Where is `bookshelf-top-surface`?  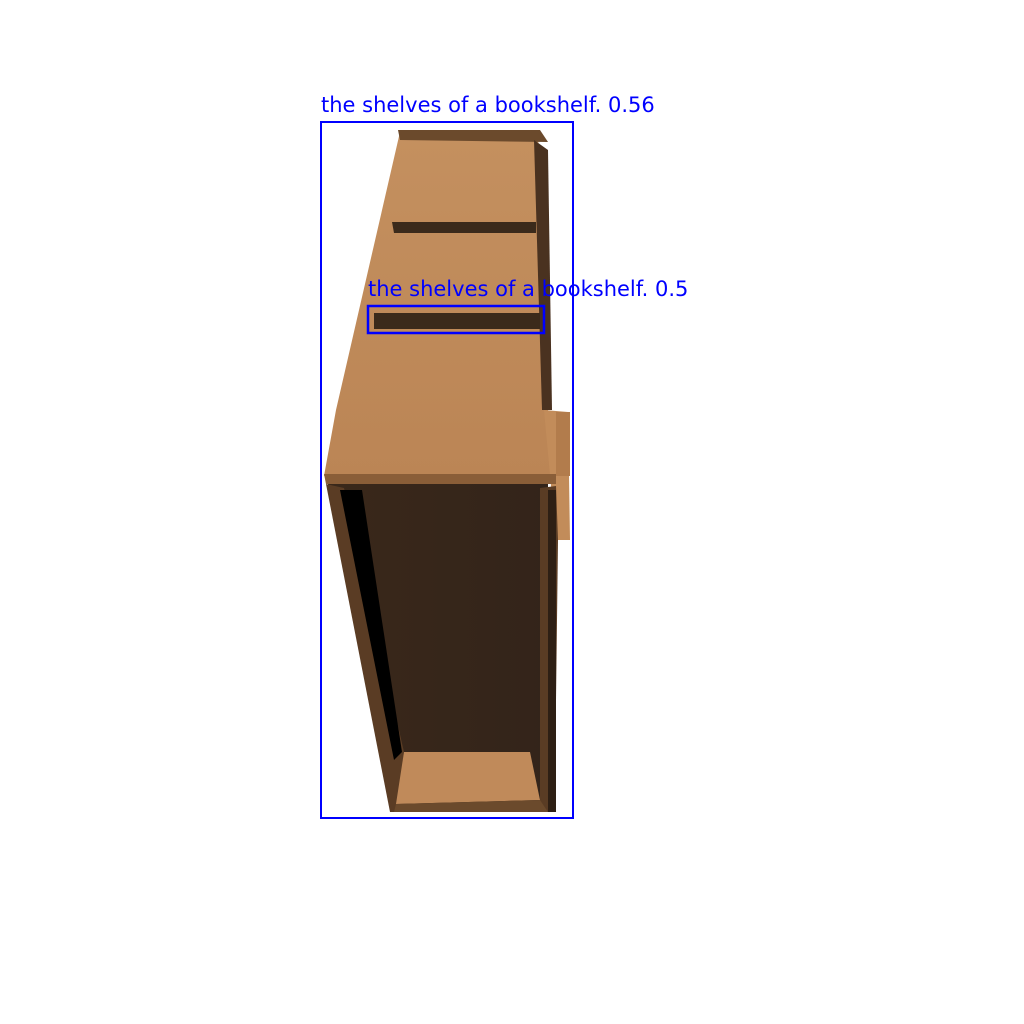 bookshelf-top-surface is located at coordinates (440, 304).